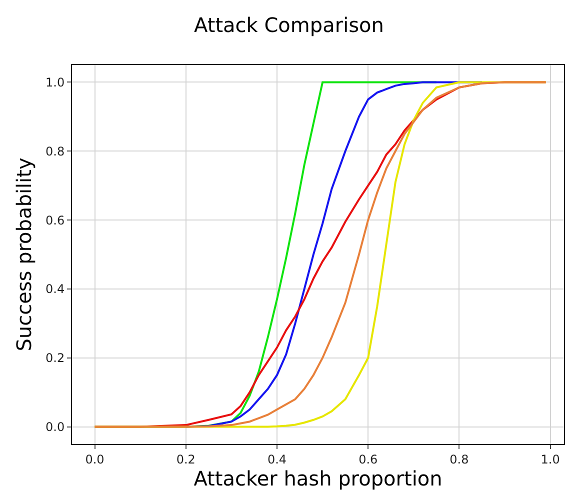  I want to click on y-axis-title: Success probability, so click(24, 255).